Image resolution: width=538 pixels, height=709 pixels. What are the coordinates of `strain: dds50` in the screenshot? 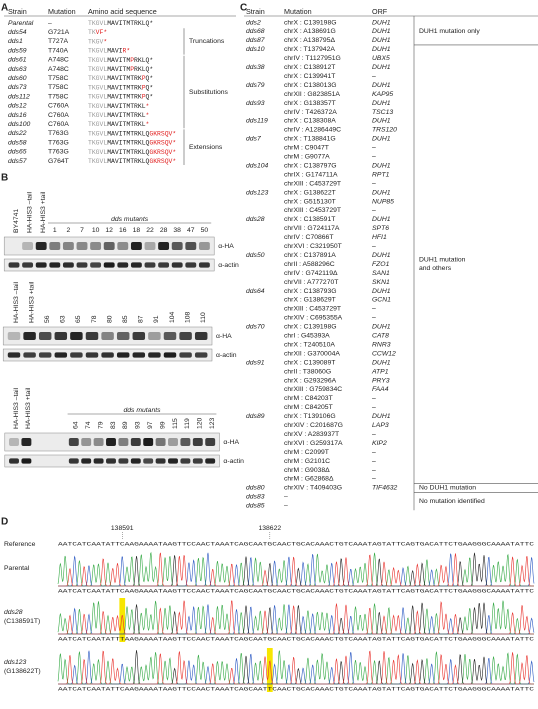 It's located at (255, 255).